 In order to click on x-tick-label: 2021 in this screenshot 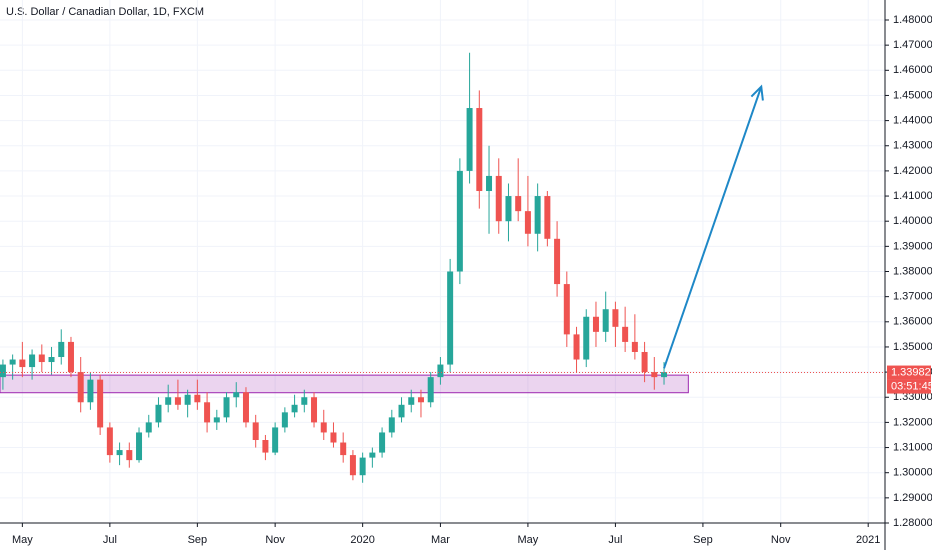, I will do `click(868, 540)`.